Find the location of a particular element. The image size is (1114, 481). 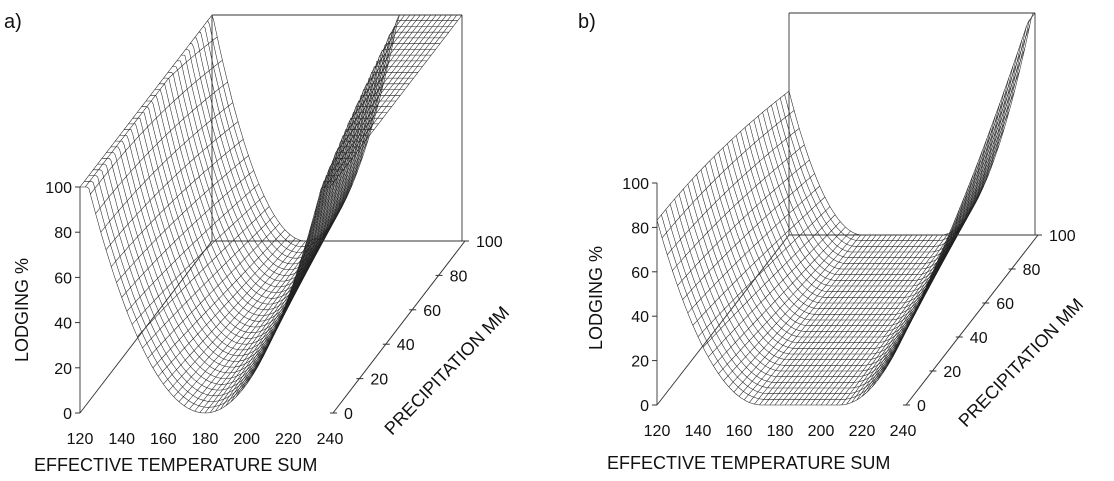

z-tick-label: 40 is located at coordinates (63, 324).